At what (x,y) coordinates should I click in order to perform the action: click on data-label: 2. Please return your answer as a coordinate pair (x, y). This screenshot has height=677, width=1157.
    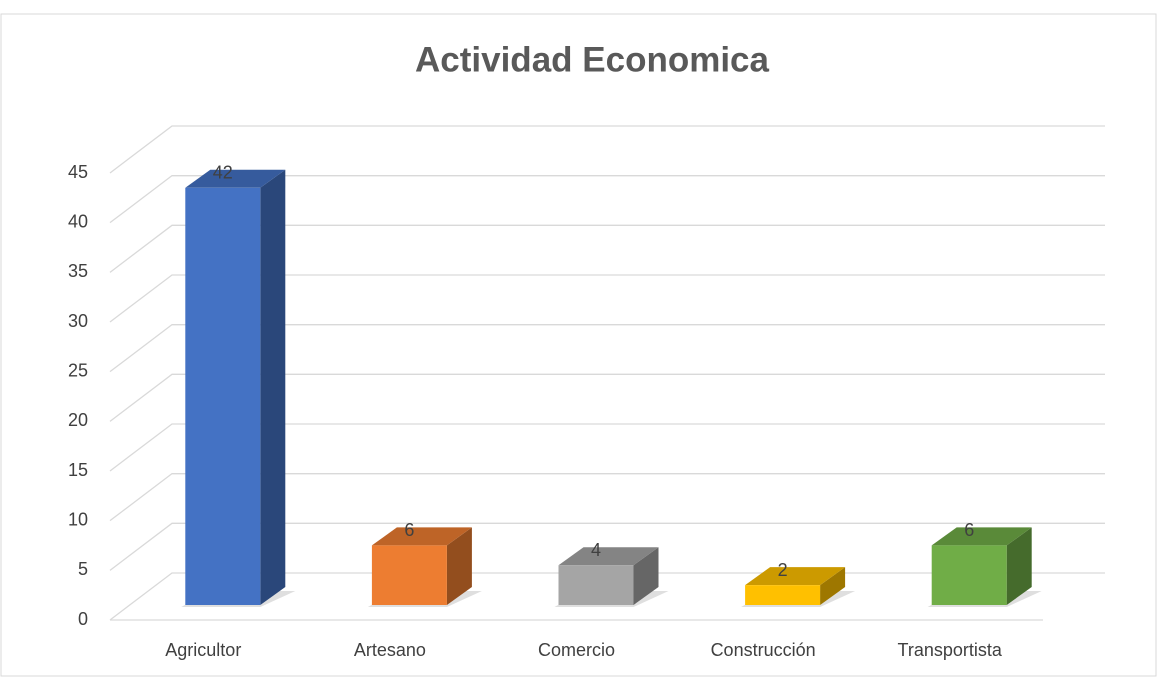
    Looking at the image, I should click on (783, 570).